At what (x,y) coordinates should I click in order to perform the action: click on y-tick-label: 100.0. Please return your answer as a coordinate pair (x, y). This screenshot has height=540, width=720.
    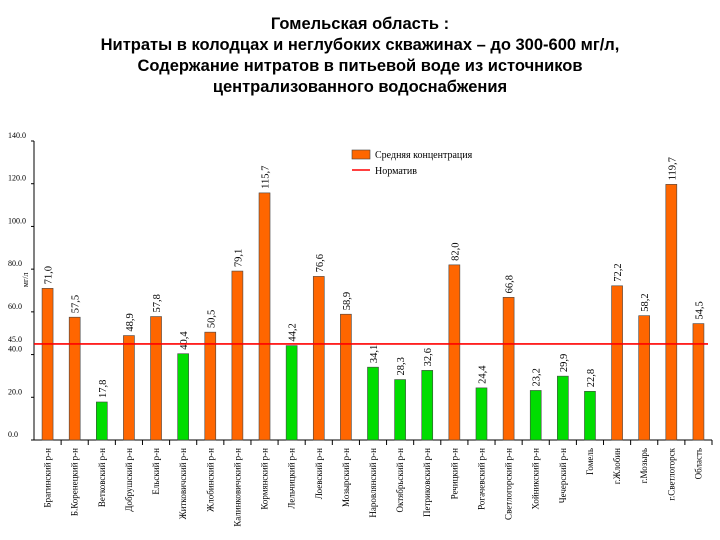
    Looking at the image, I should click on (17, 220).